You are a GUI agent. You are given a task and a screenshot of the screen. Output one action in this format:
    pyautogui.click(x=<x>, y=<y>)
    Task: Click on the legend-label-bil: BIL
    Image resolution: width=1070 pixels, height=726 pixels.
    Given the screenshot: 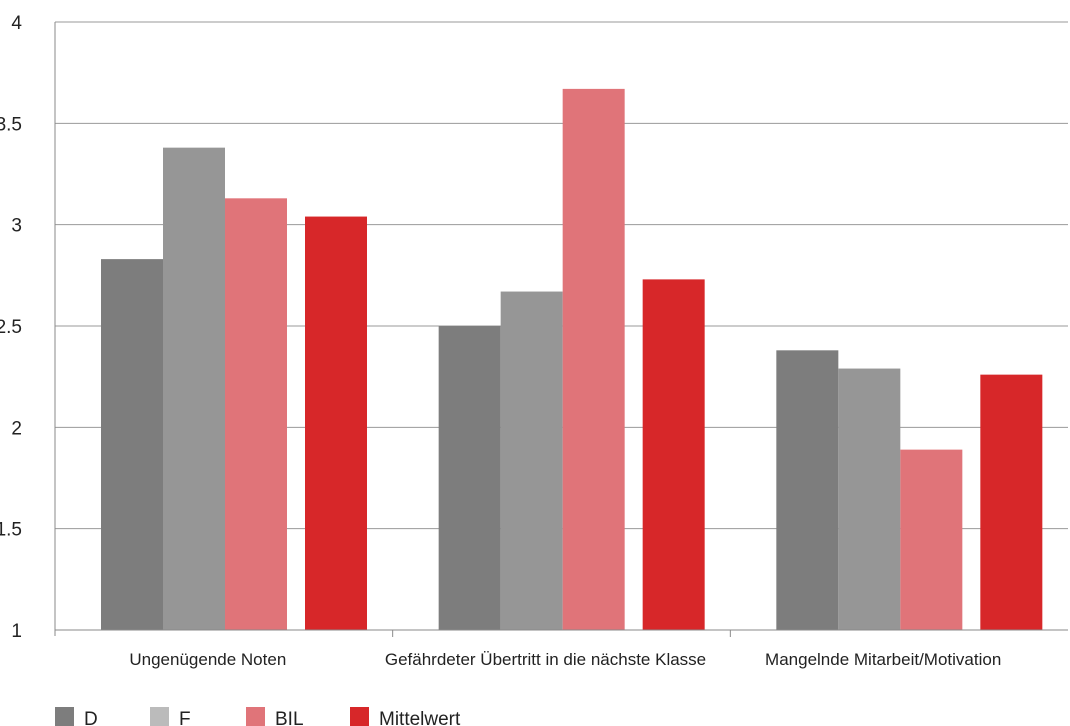 What is the action you would take?
    pyautogui.click(x=289, y=717)
    